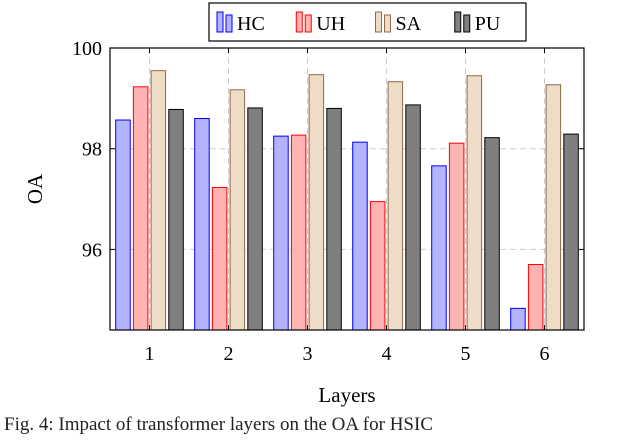 The width and height of the screenshot is (640, 440). Describe the element at coordinates (308, 354) in the screenshot. I see `x-tick-label: 3` at that location.